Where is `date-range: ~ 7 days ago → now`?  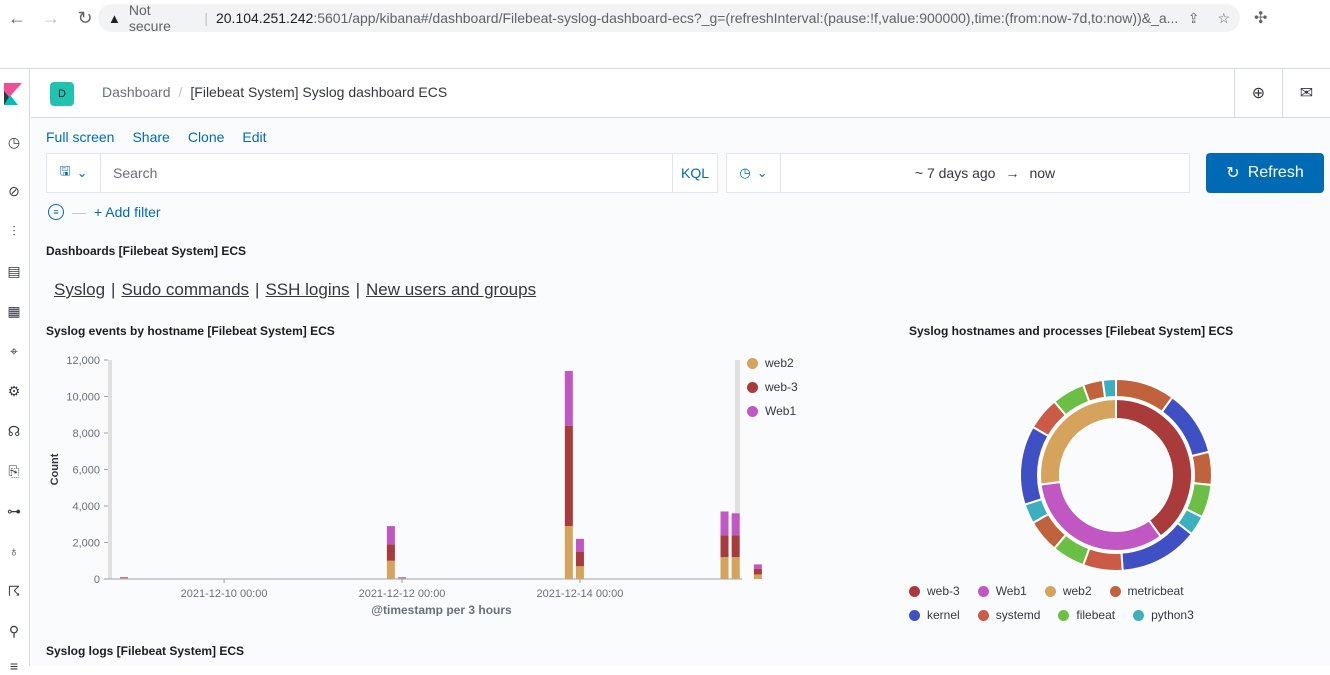 date-range: ~ 7 days ago → now is located at coordinates (985, 173).